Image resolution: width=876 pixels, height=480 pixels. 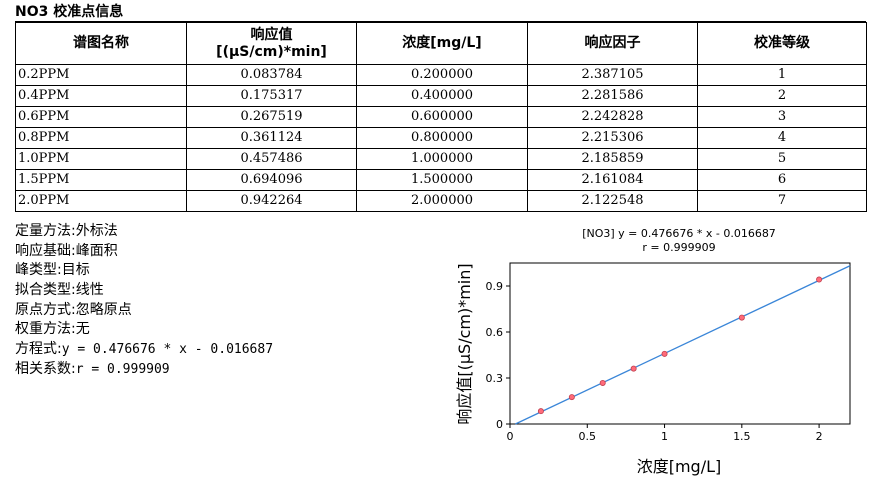 I want to click on cell-concentration: 1.500000, so click(x=442, y=180).